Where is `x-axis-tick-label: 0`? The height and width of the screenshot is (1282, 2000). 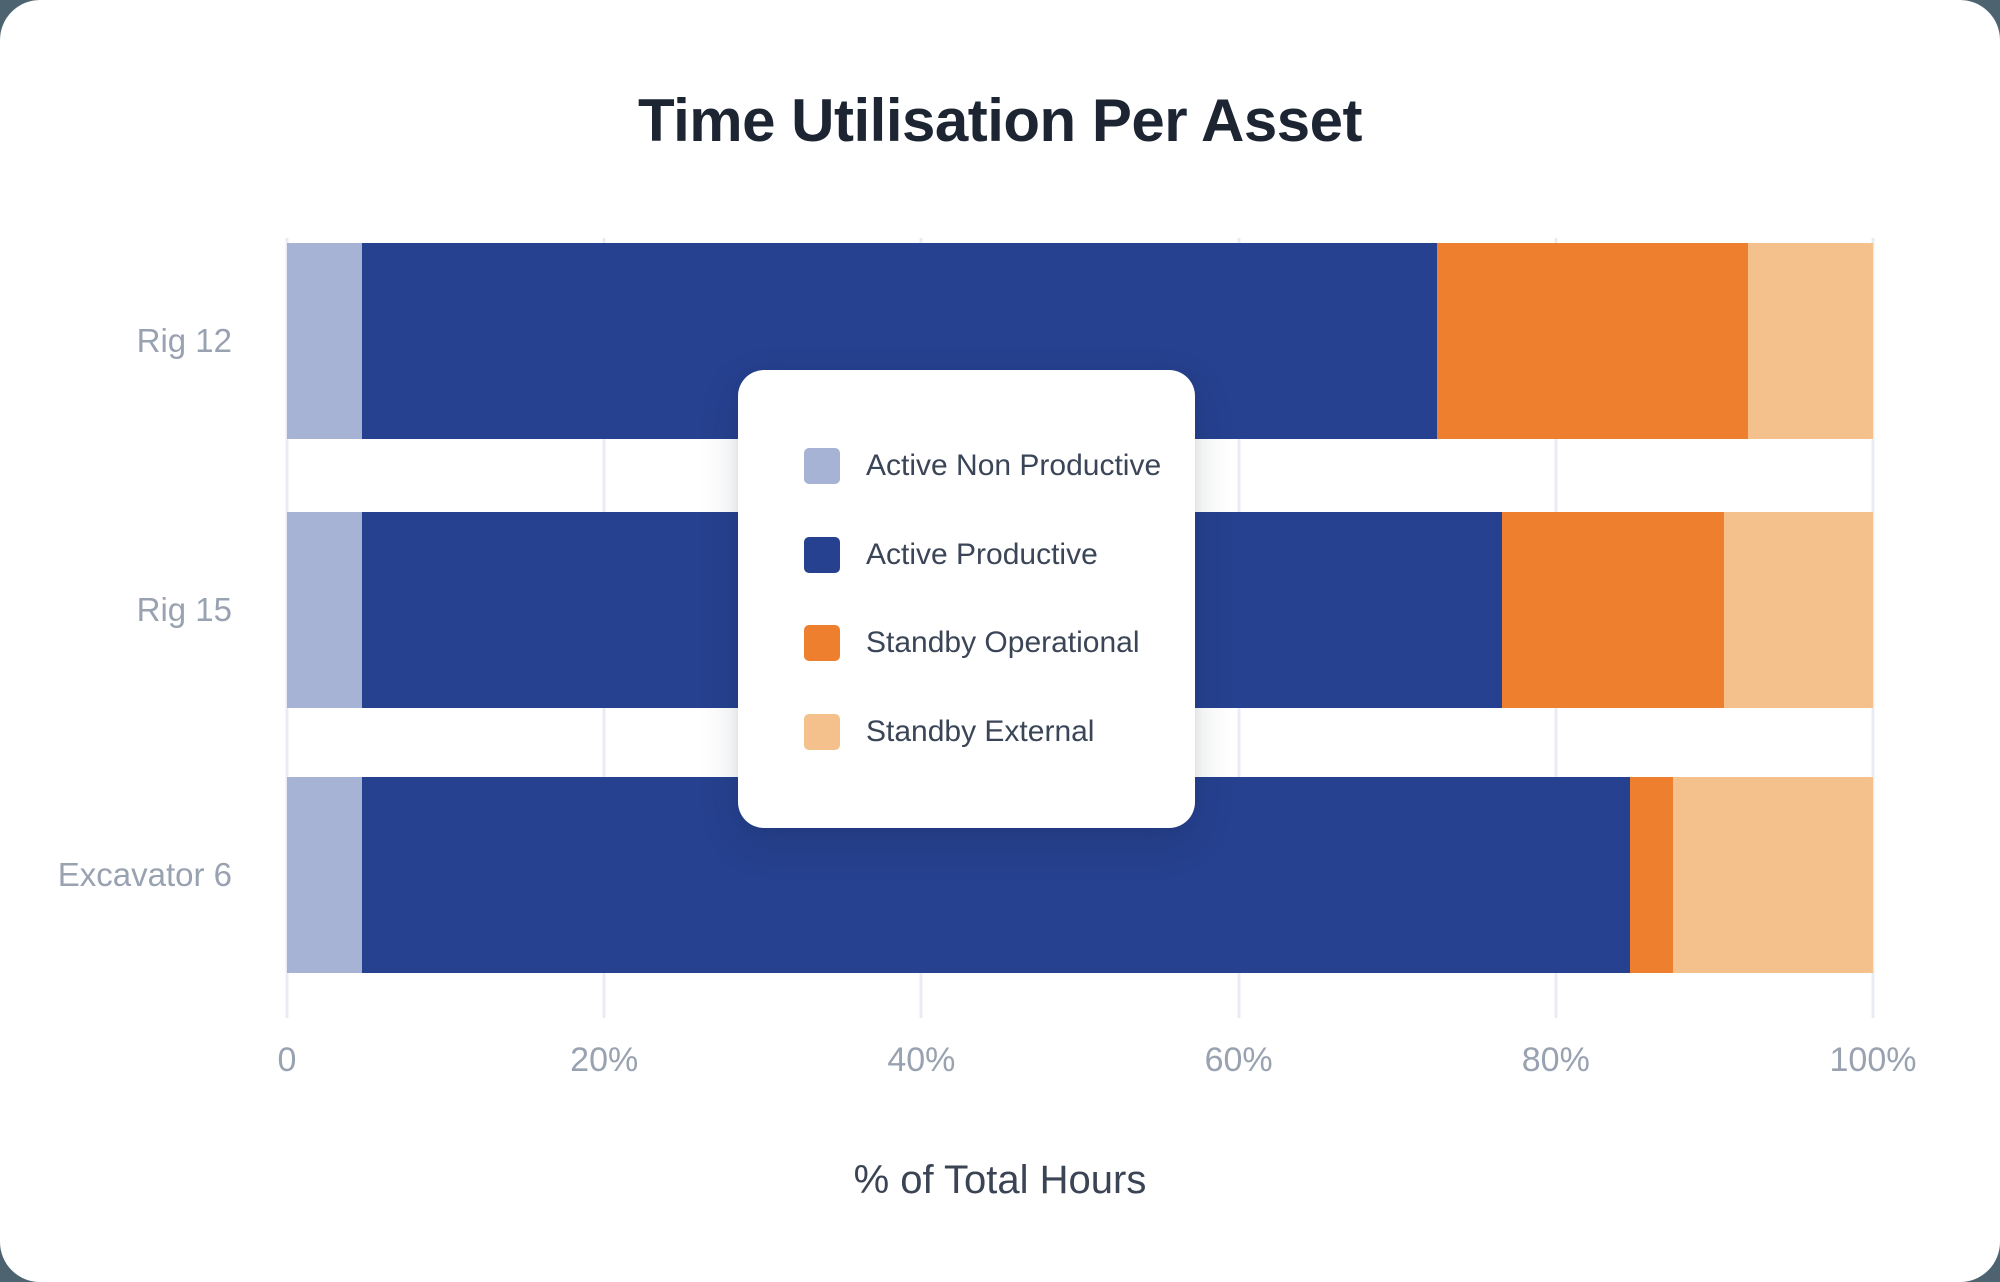 x-axis-tick-label: 0 is located at coordinates (287, 1060).